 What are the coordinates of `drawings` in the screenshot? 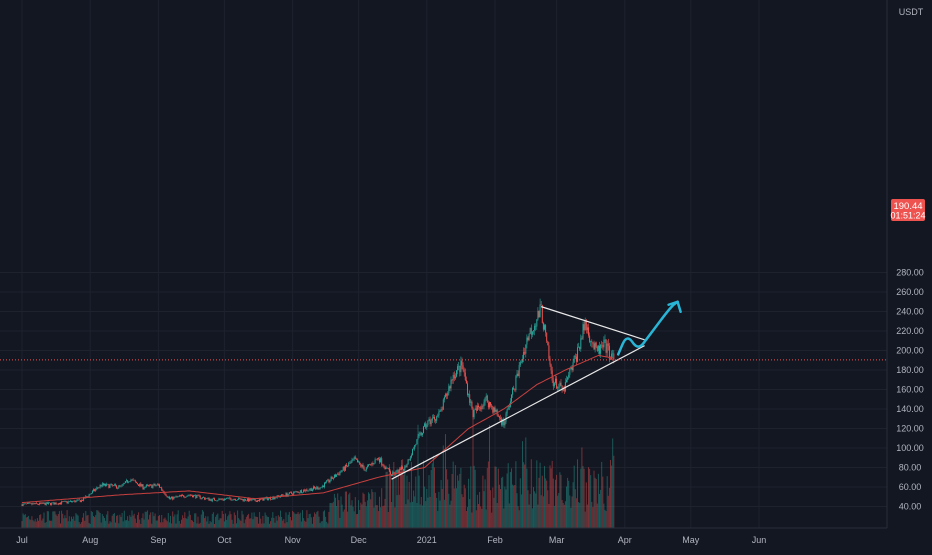 It's located at (536, 390).